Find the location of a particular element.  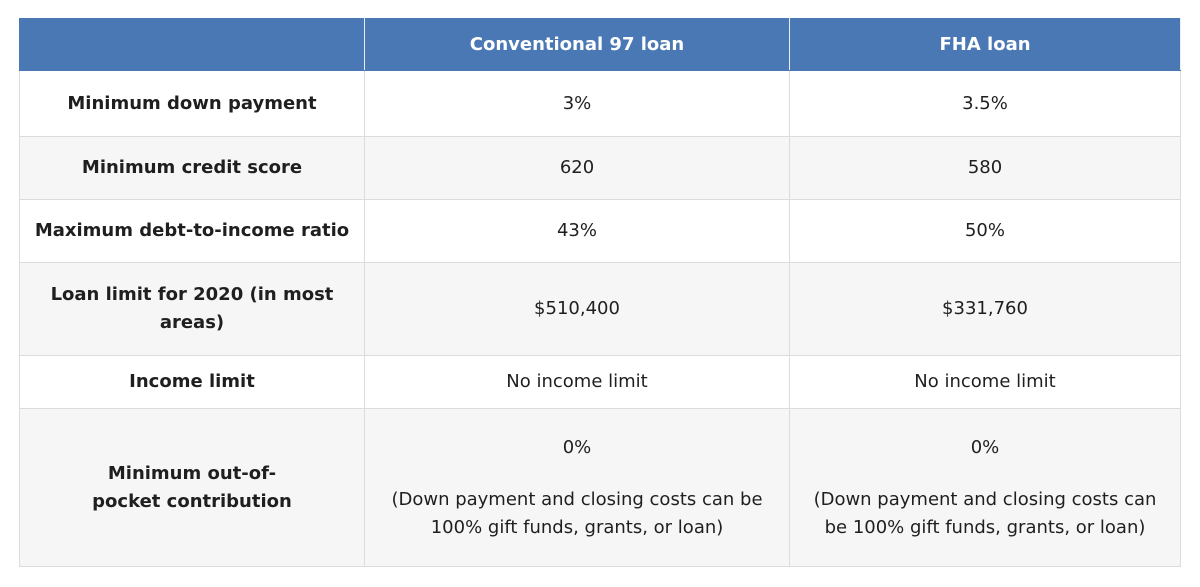

row: Maximum debt-to-income ratio 43% 50% is located at coordinates (600, 231).